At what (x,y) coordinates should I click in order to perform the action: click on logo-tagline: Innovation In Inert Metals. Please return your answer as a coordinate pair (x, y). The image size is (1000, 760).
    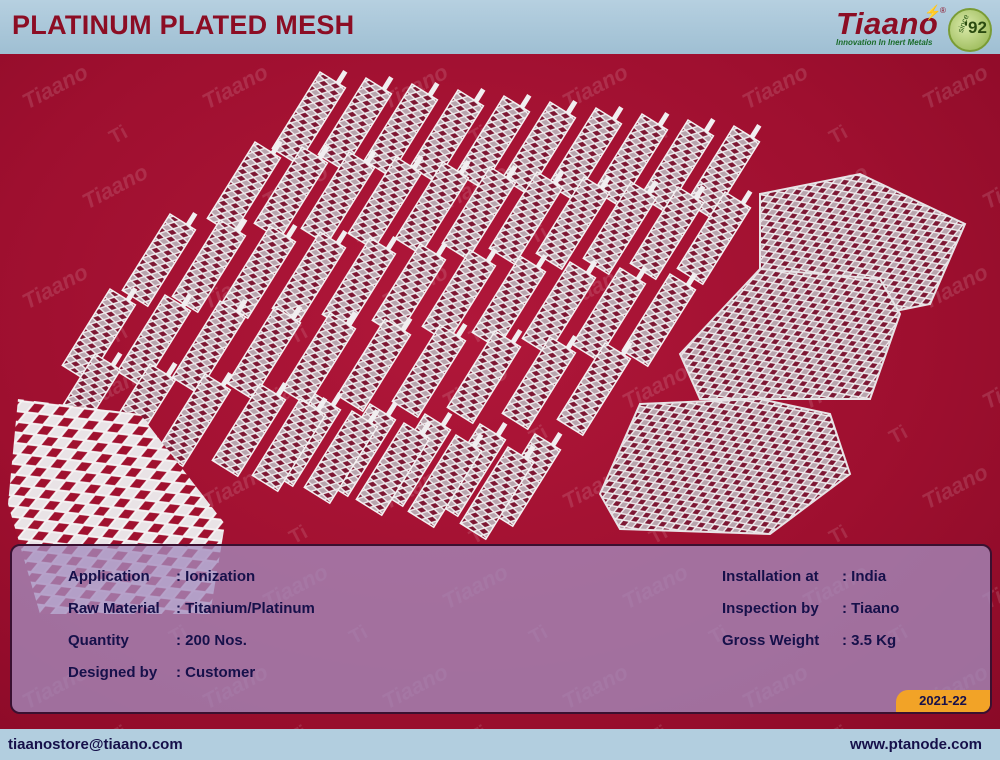
    Looking at the image, I should click on (884, 42).